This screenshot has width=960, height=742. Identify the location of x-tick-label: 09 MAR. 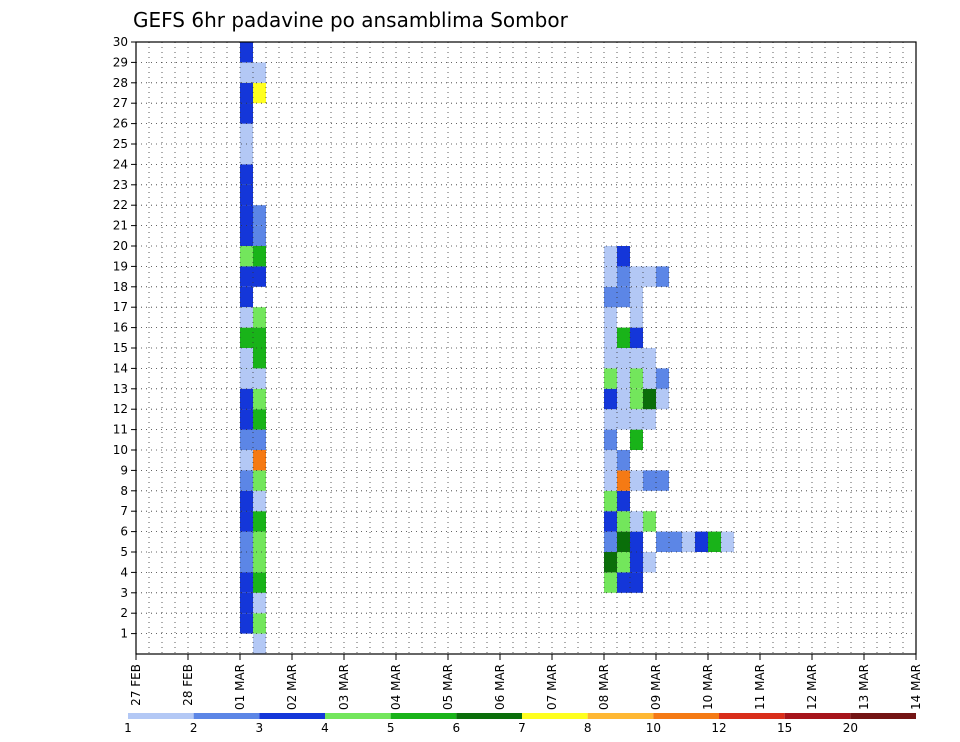
(656, 687).